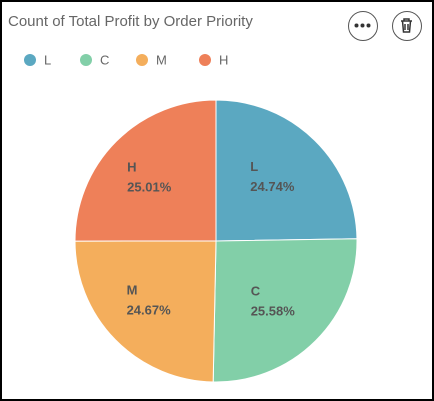  What do you see at coordinates (273, 310) in the screenshot?
I see `slice-label: 25.58%` at bounding box center [273, 310].